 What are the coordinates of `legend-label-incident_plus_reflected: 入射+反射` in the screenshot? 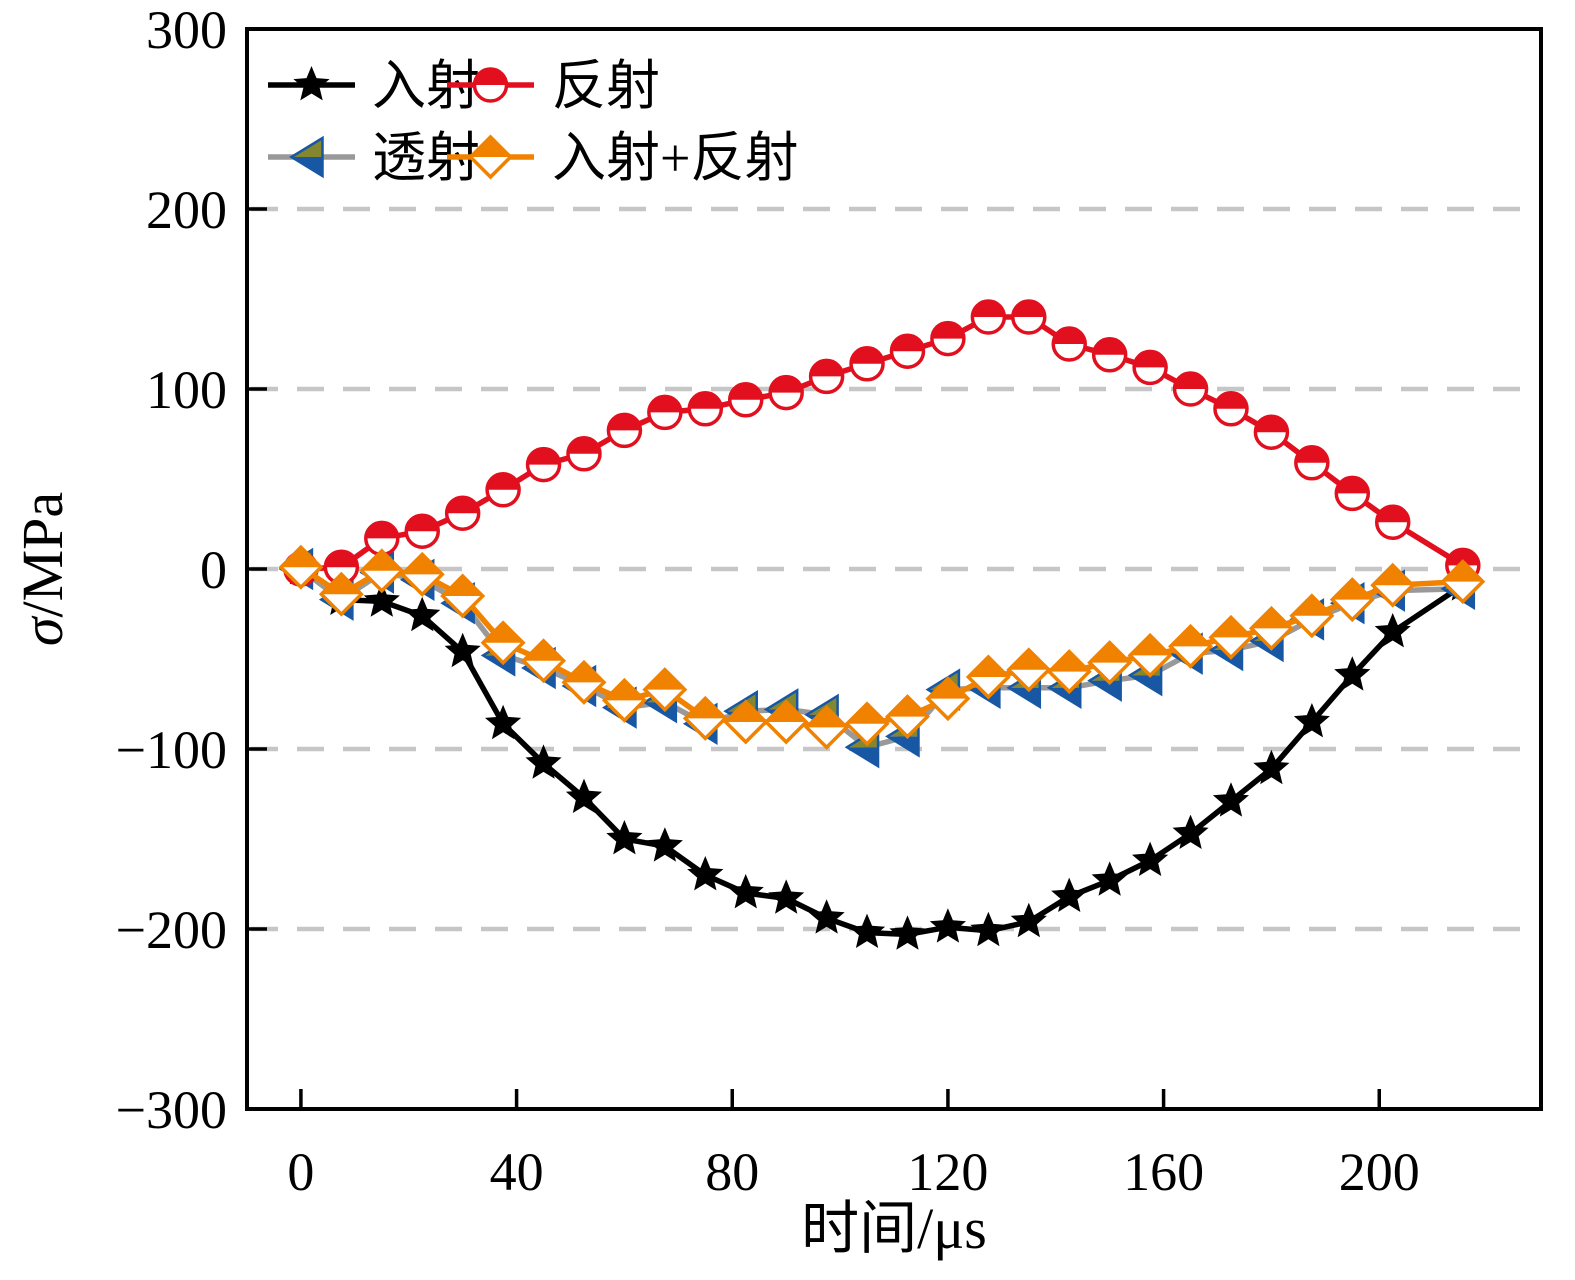 It's located at (675, 158).